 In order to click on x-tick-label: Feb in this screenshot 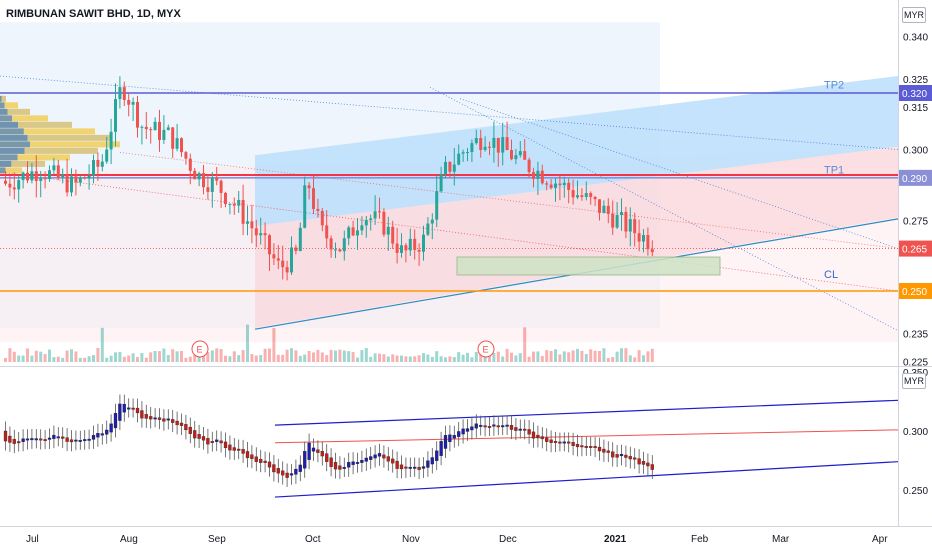, I will do `click(700, 539)`.